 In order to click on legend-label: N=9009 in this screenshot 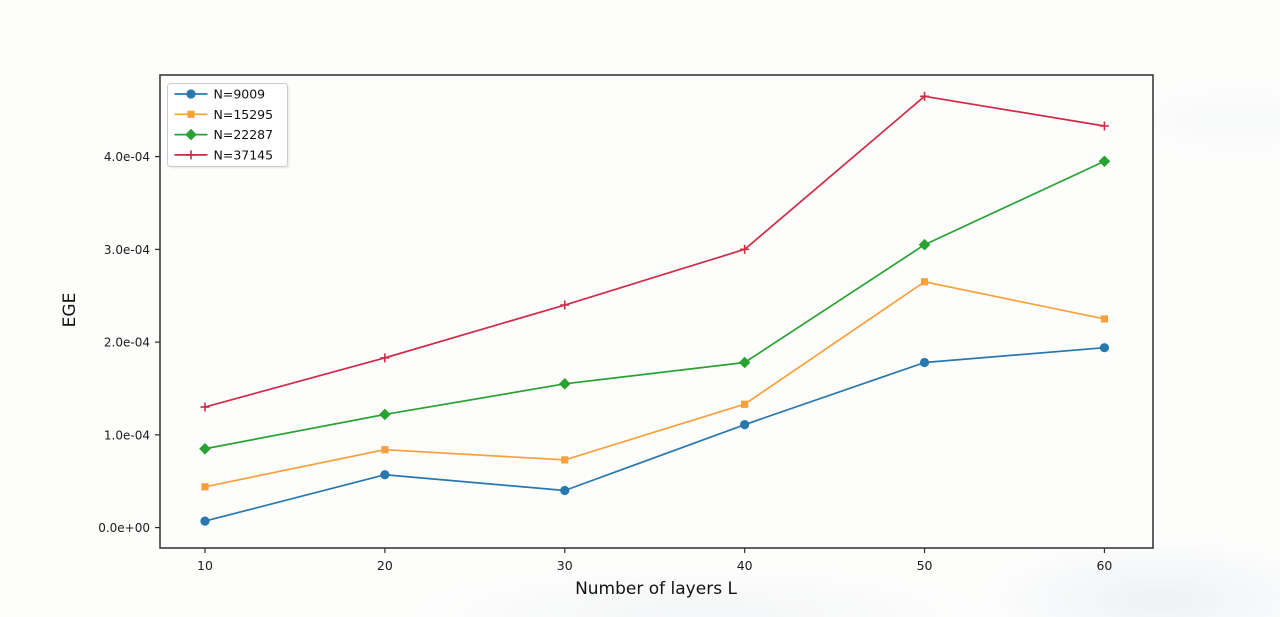, I will do `click(240, 94)`.